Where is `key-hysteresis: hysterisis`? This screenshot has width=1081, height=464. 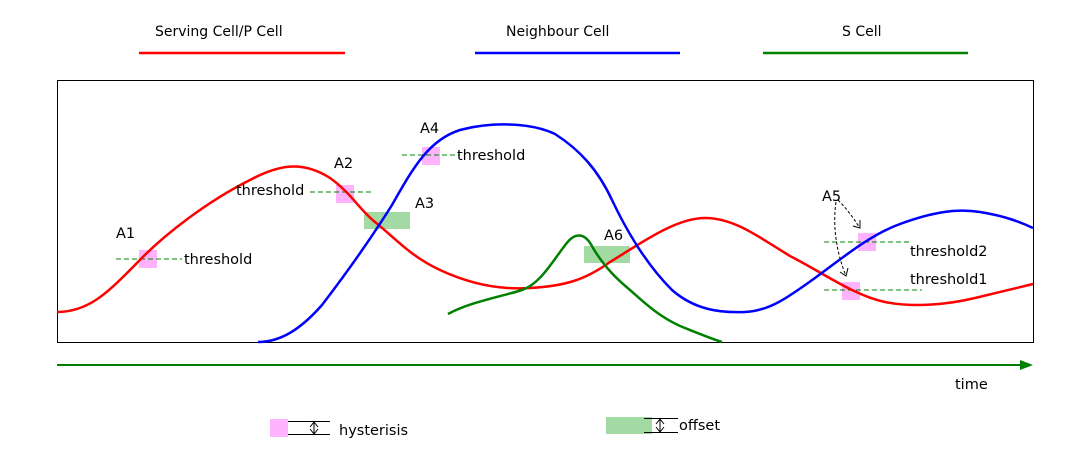
key-hysteresis: hysterisis is located at coordinates (339, 429).